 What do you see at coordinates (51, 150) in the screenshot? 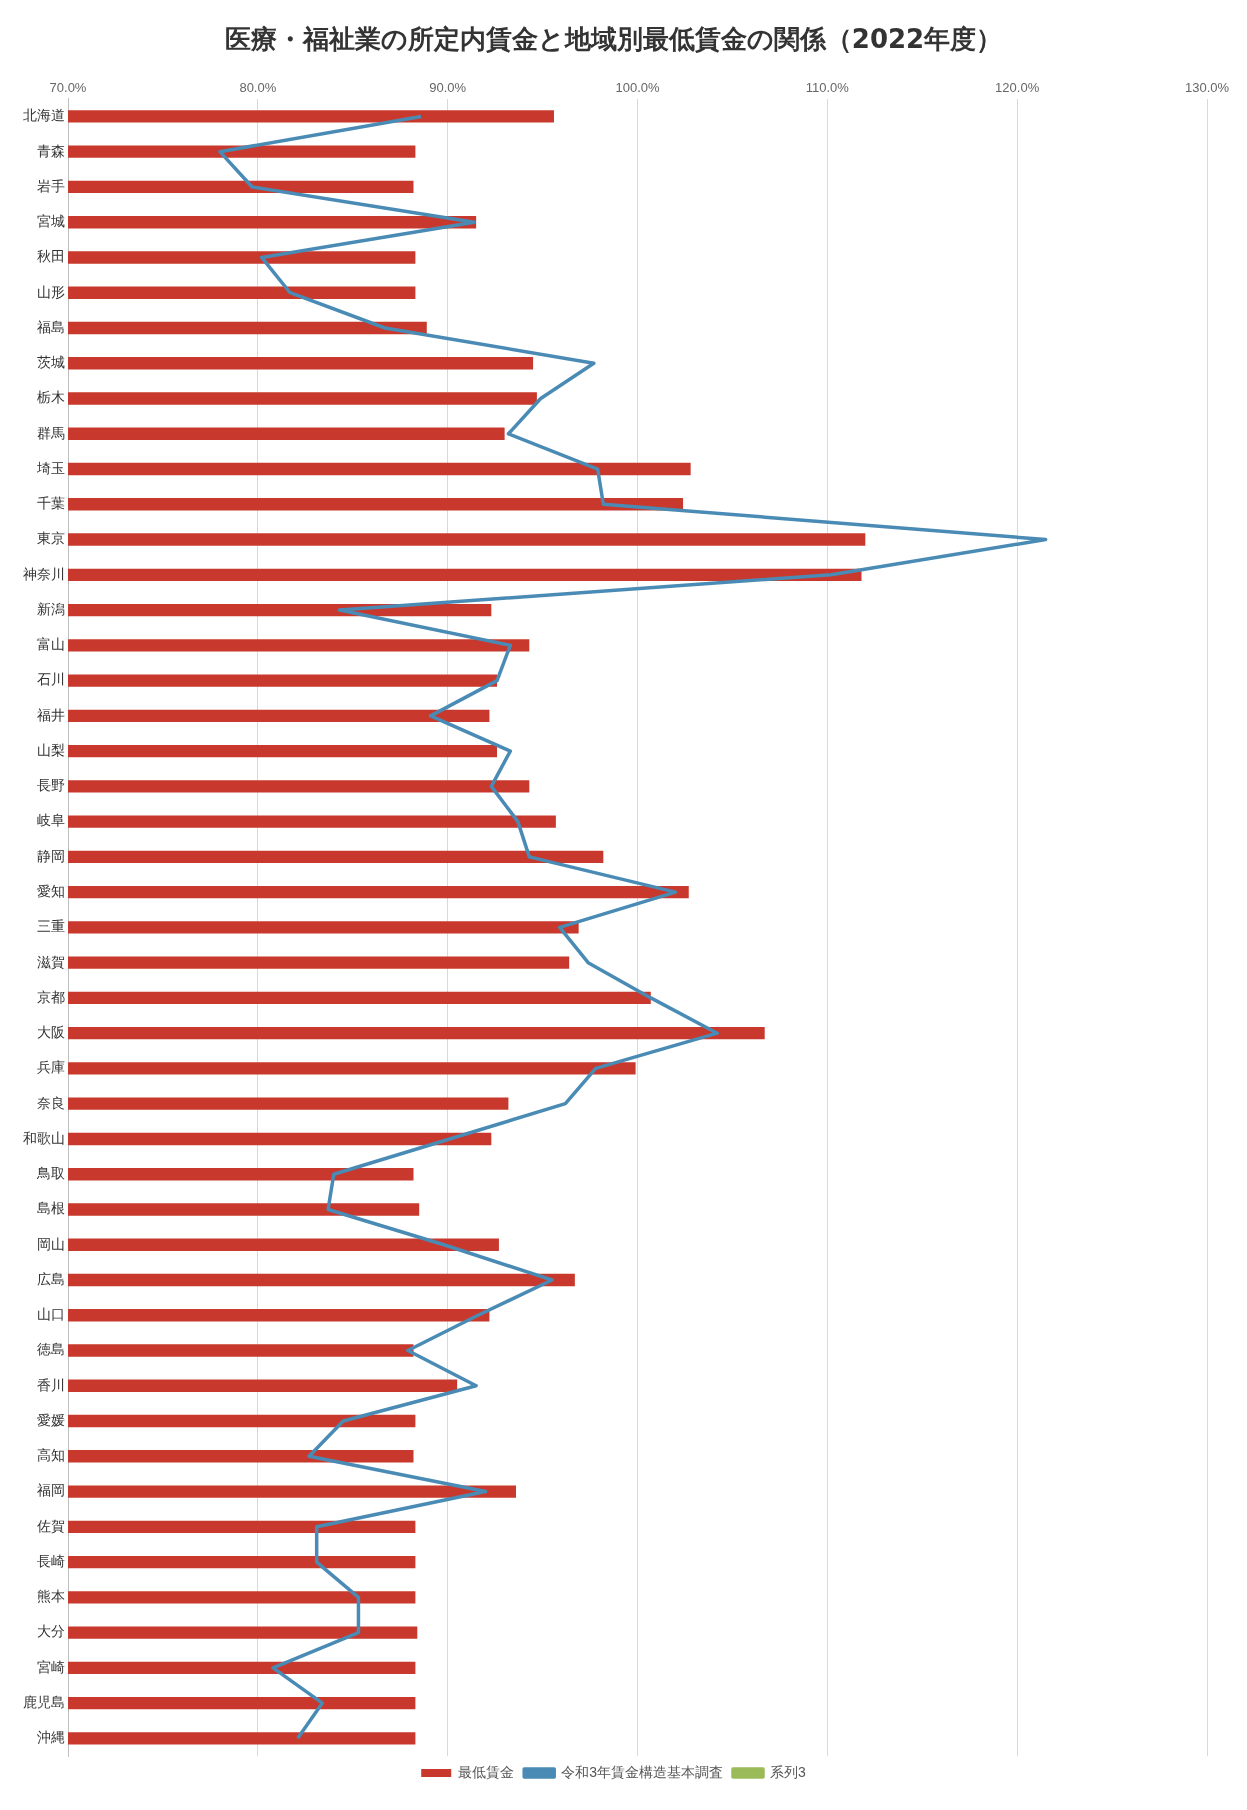
I see `y-tick-label: 青森` at bounding box center [51, 150].